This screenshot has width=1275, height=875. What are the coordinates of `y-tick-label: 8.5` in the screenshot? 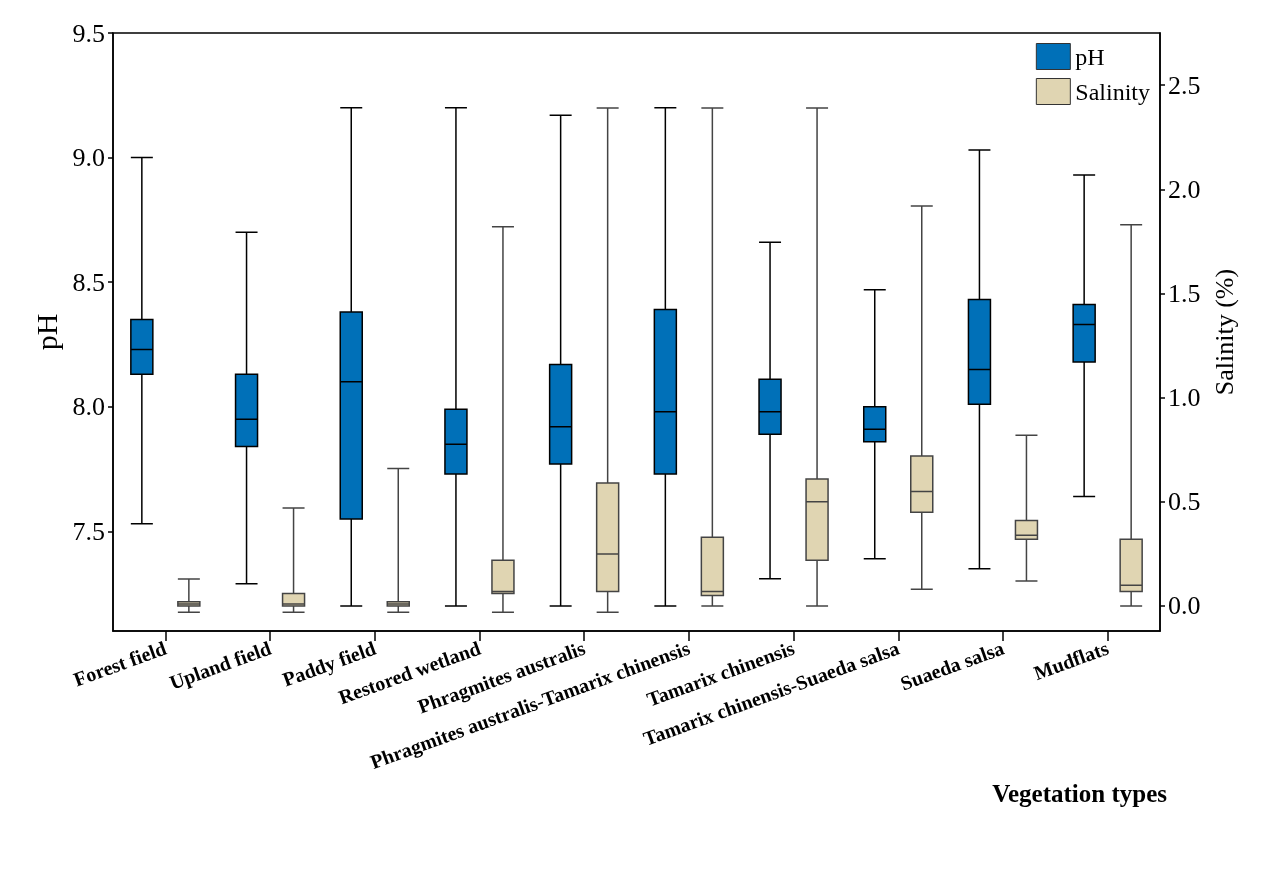 It's located at (88, 282).